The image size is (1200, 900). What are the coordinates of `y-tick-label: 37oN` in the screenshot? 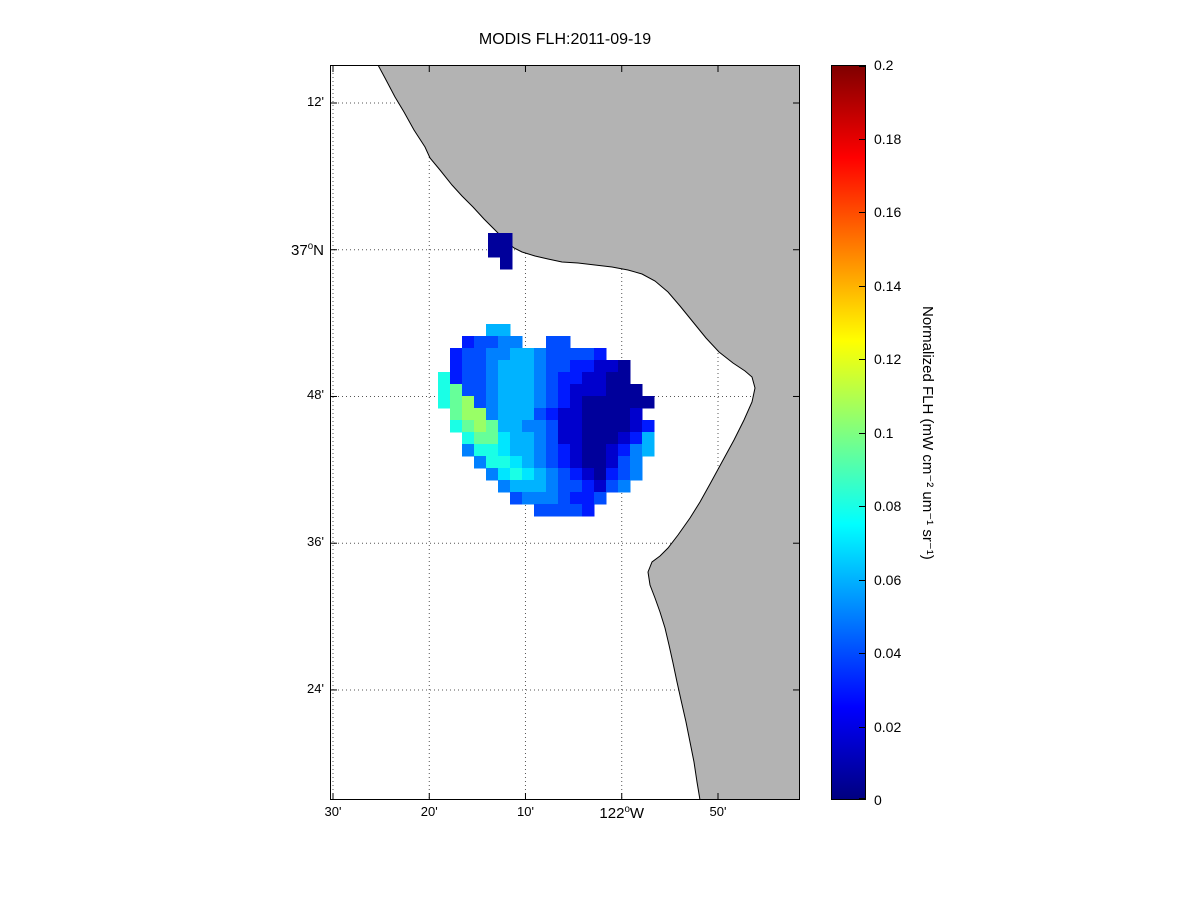 It's located at (307, 249).